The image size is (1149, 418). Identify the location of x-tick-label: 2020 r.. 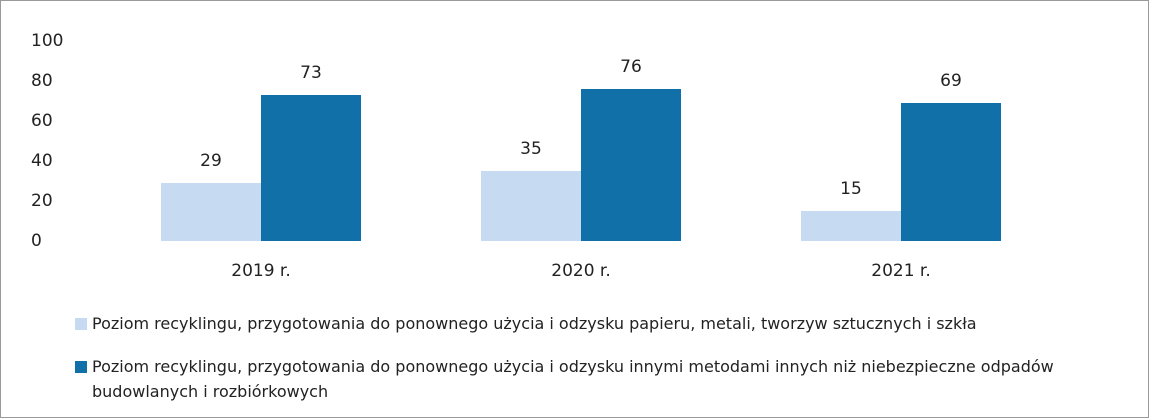
(581, 271).